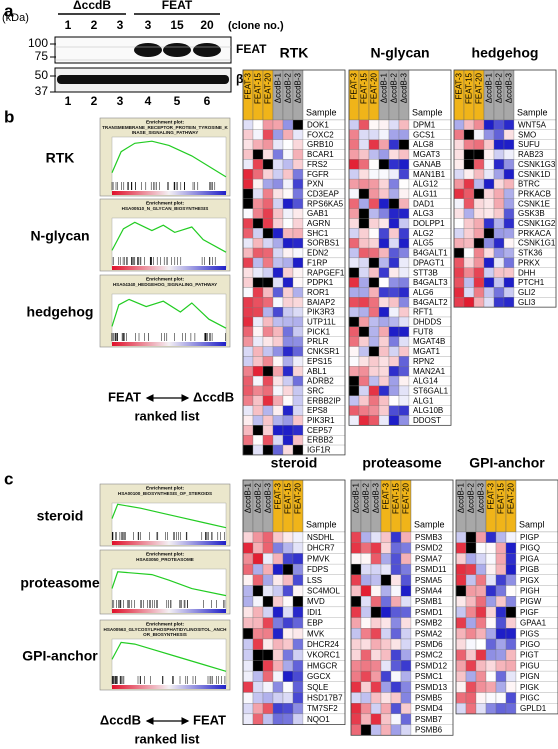  I want to click on plot-title: HSA04340_HEDGEHOG_SIGNALING_PATHWAY, so click(165, 284).